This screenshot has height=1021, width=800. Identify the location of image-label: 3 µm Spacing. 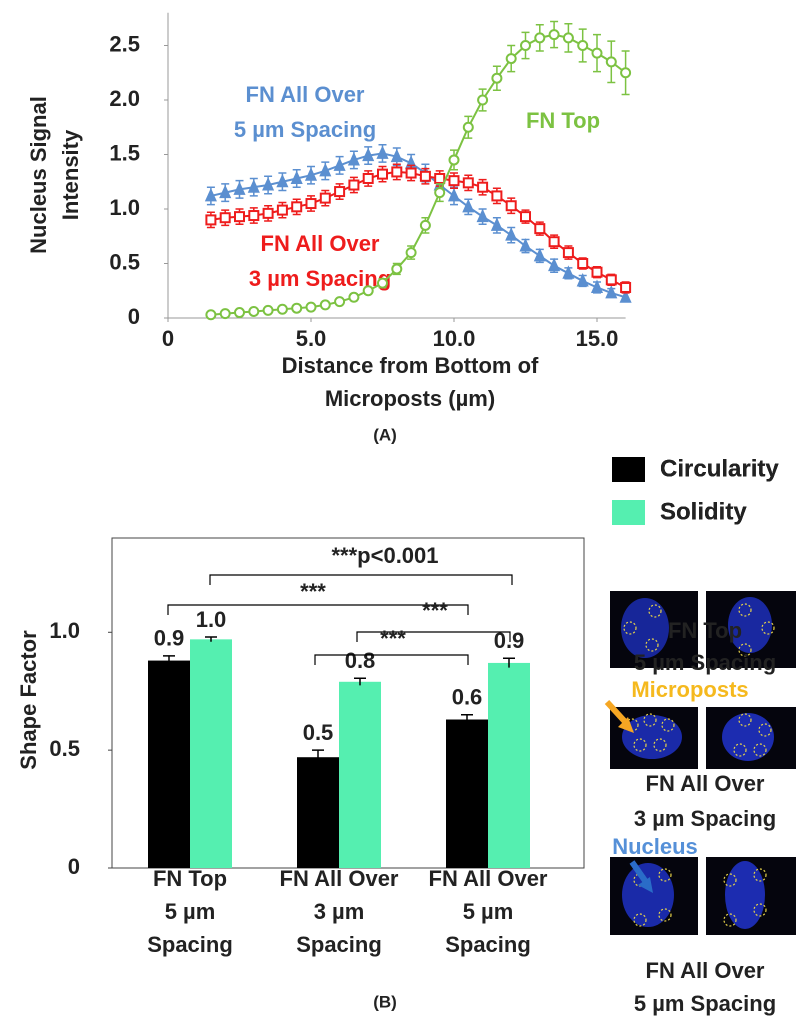
(705, 818).